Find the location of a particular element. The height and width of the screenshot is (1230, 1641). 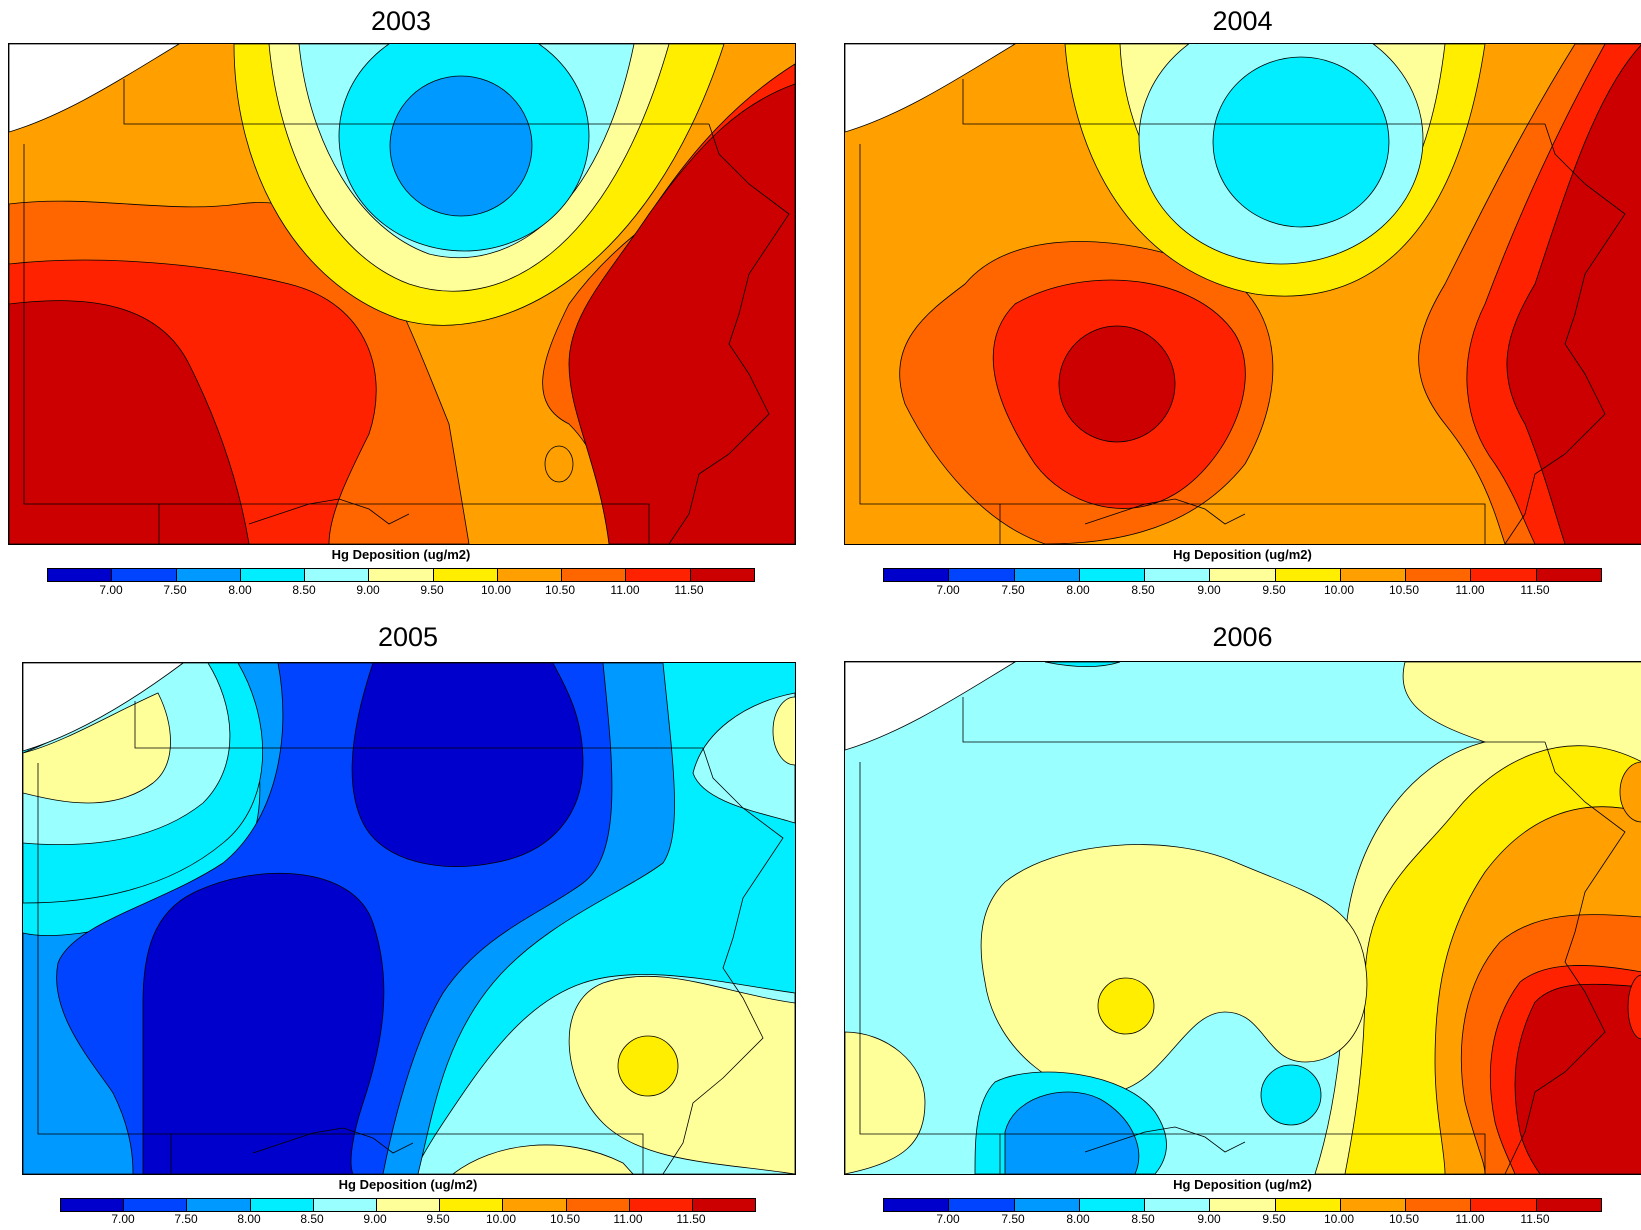

panel-title: 2006 is located at coordinates (1242, 637).